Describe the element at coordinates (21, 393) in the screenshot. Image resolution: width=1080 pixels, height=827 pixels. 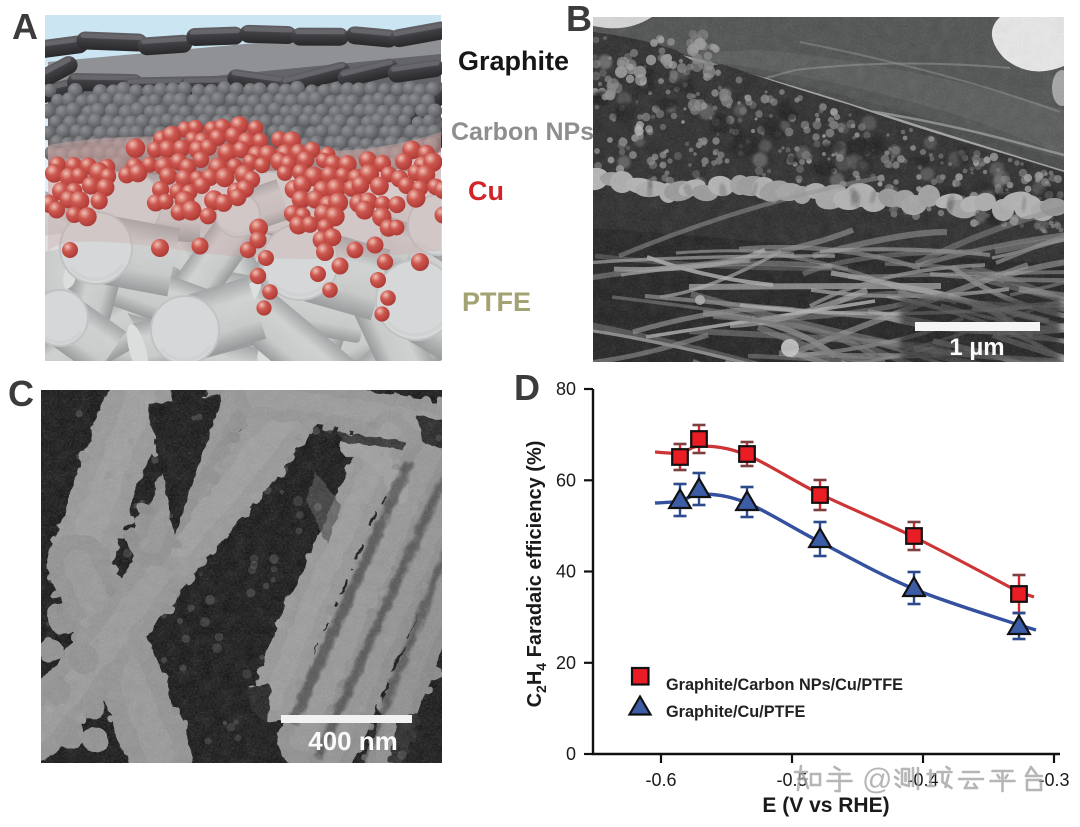
I see `svg-text: C` at that location.